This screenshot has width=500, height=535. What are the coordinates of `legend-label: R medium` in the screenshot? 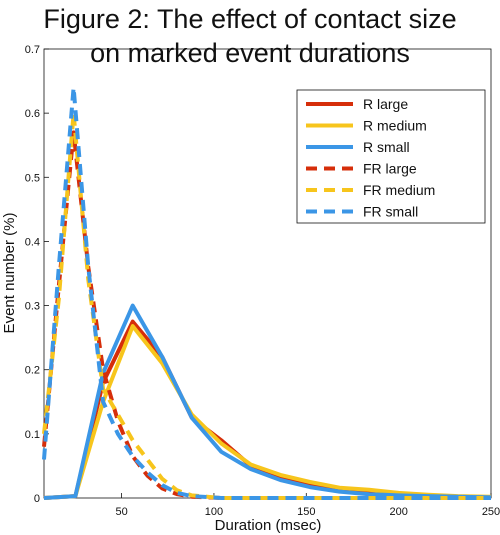 It's located at (395, 126).